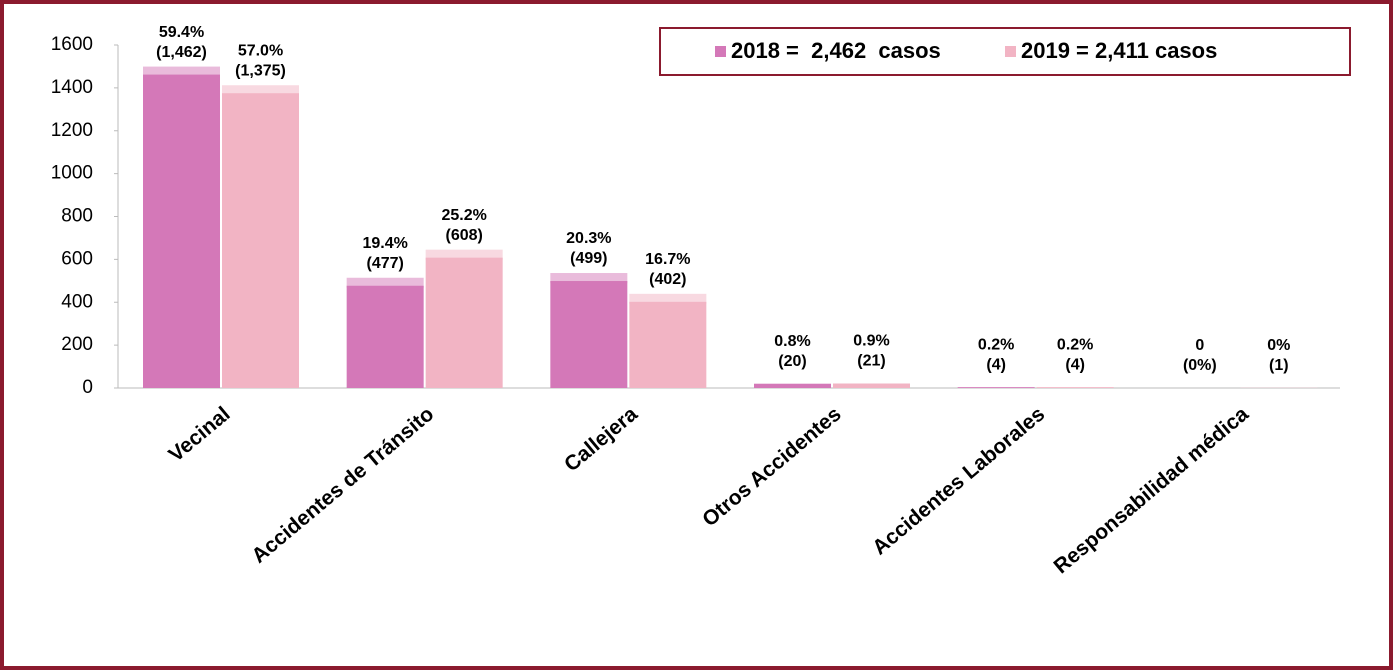  I want to click on value-label: 0.8%, so click(792, 341).